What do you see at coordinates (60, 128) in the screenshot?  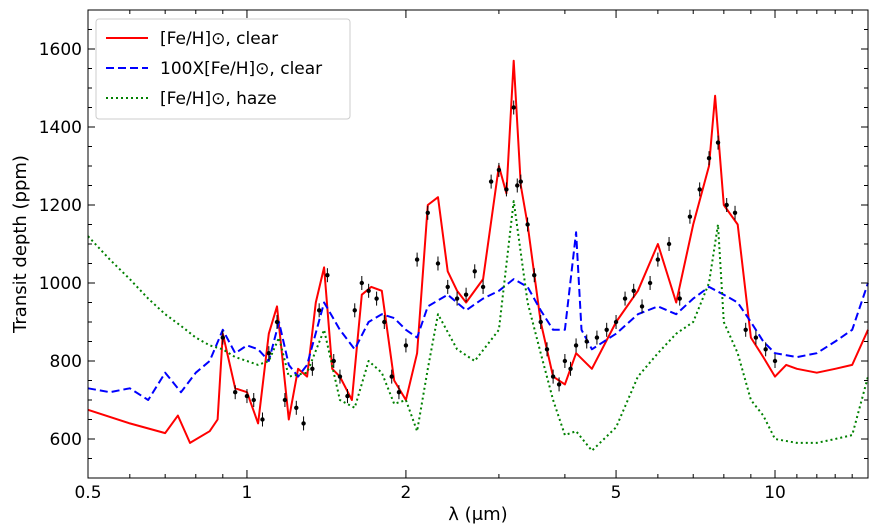 I see `y-tick-label: 1400` at bounding box center [60, 128].